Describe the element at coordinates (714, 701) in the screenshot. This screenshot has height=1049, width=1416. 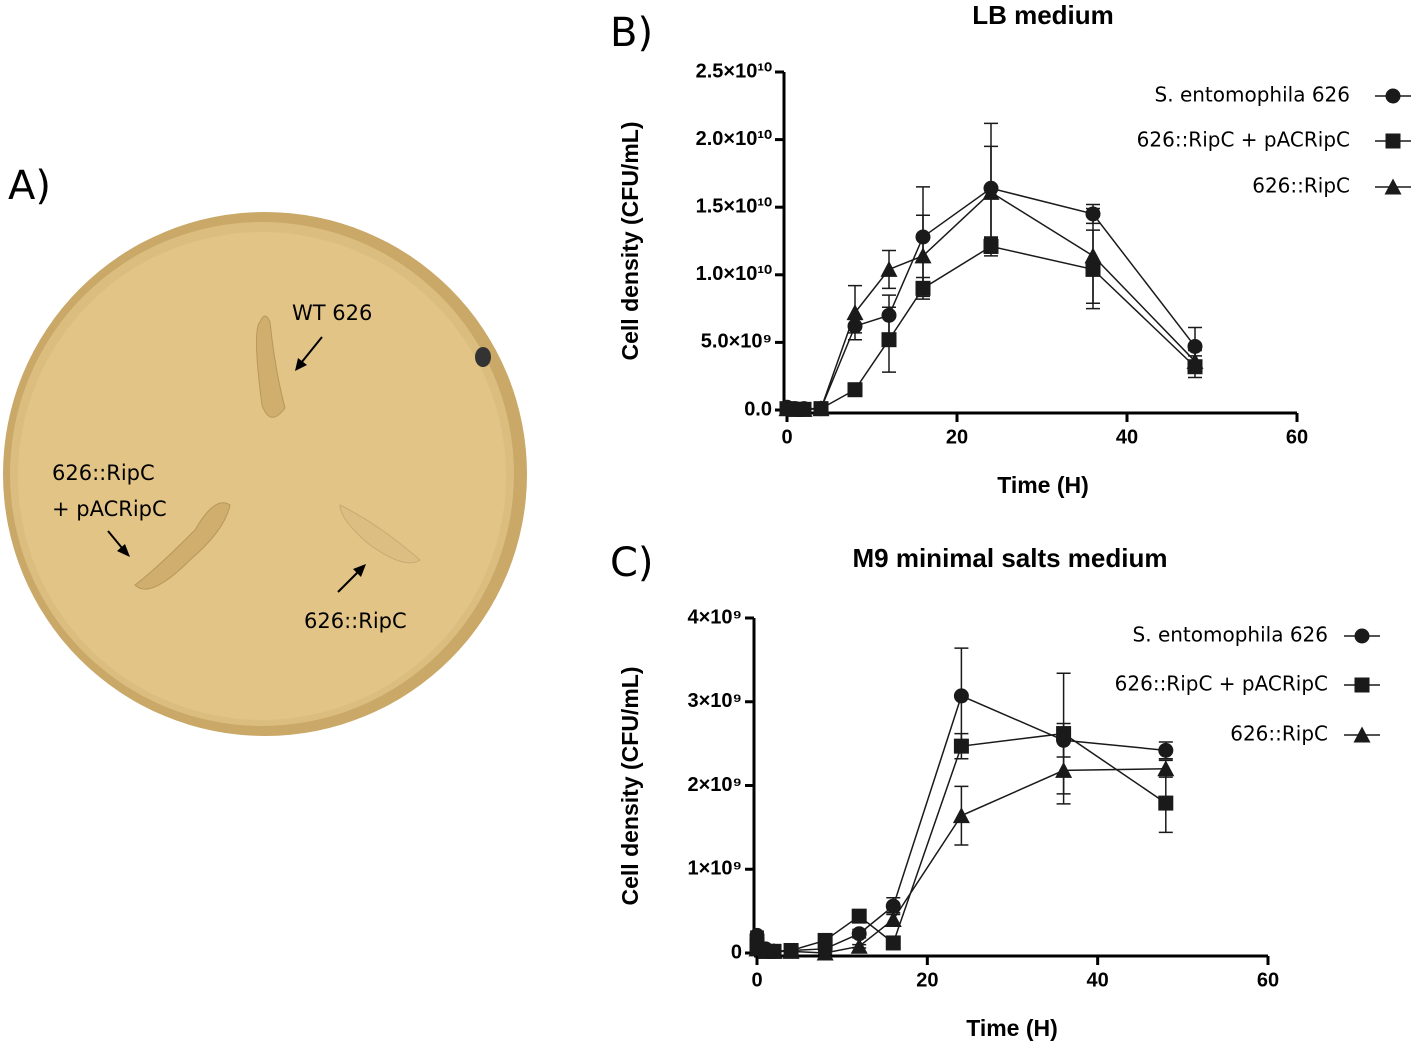
I see `y-tick-label: 3×10⁹` at that location.